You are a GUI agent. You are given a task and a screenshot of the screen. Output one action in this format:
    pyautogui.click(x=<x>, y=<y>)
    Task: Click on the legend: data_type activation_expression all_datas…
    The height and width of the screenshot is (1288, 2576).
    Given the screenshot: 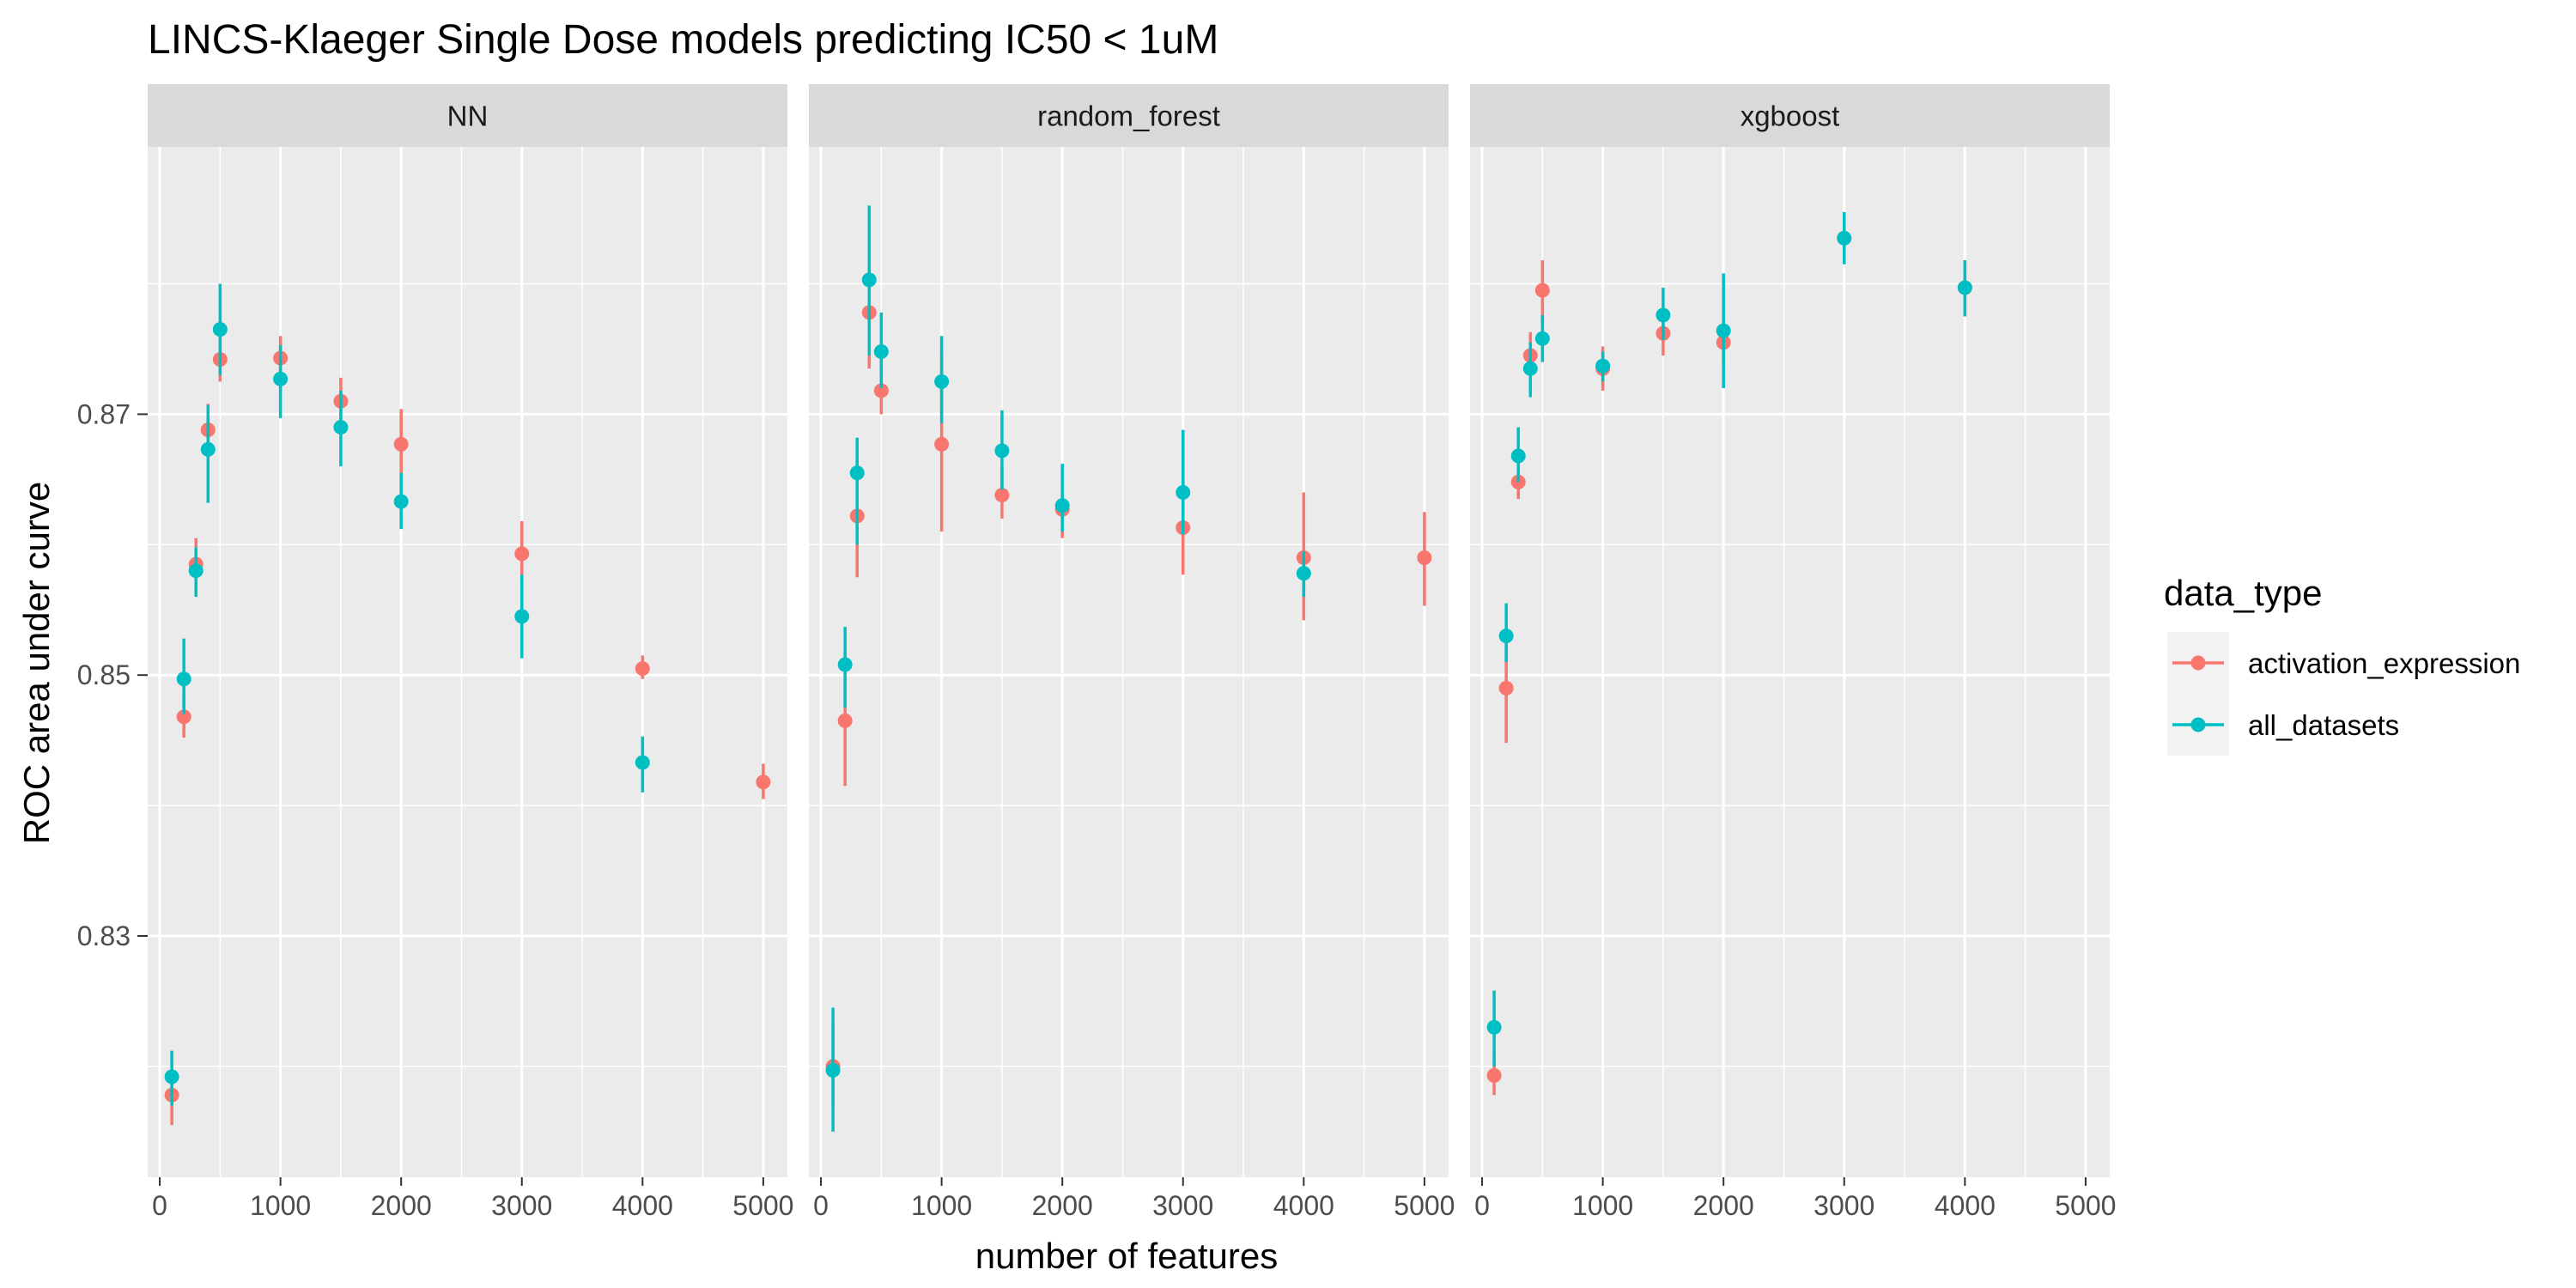 What is the action you would take?
    pyautogui.click(x=2342, y=664)
    